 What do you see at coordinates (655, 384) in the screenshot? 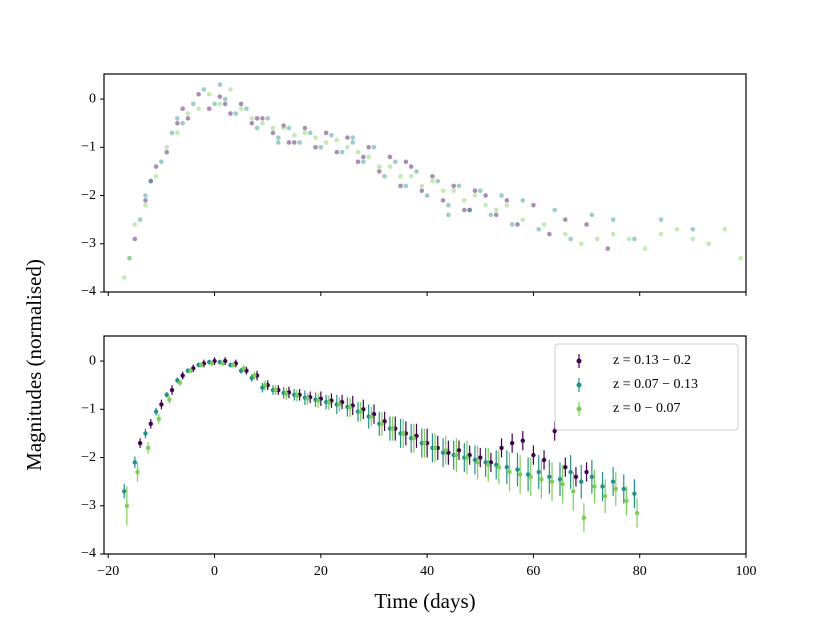
I see `legend-label: z = 0.07 − 0.13` at bounding box center [655, 384].